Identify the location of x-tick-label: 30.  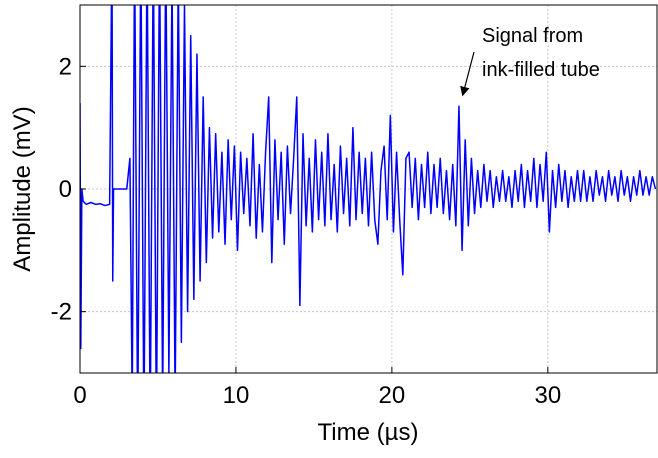
(547, 395).